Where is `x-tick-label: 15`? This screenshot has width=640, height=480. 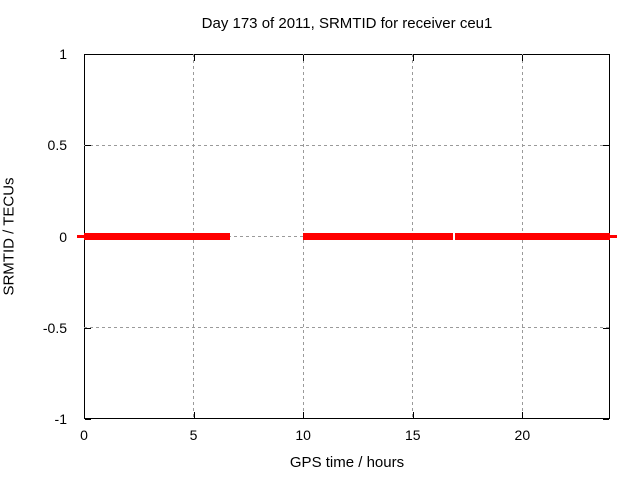 x-tick-label: 15 is located at coordinates (412, 435).